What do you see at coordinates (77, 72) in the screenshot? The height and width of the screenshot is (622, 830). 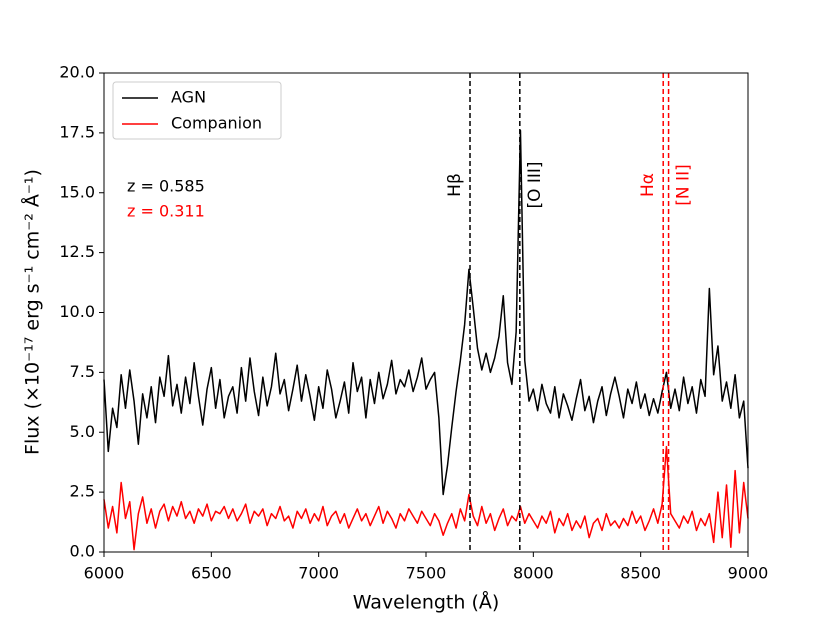 I see `y-tick-label: 20.0` at bounding box center [77, 72].